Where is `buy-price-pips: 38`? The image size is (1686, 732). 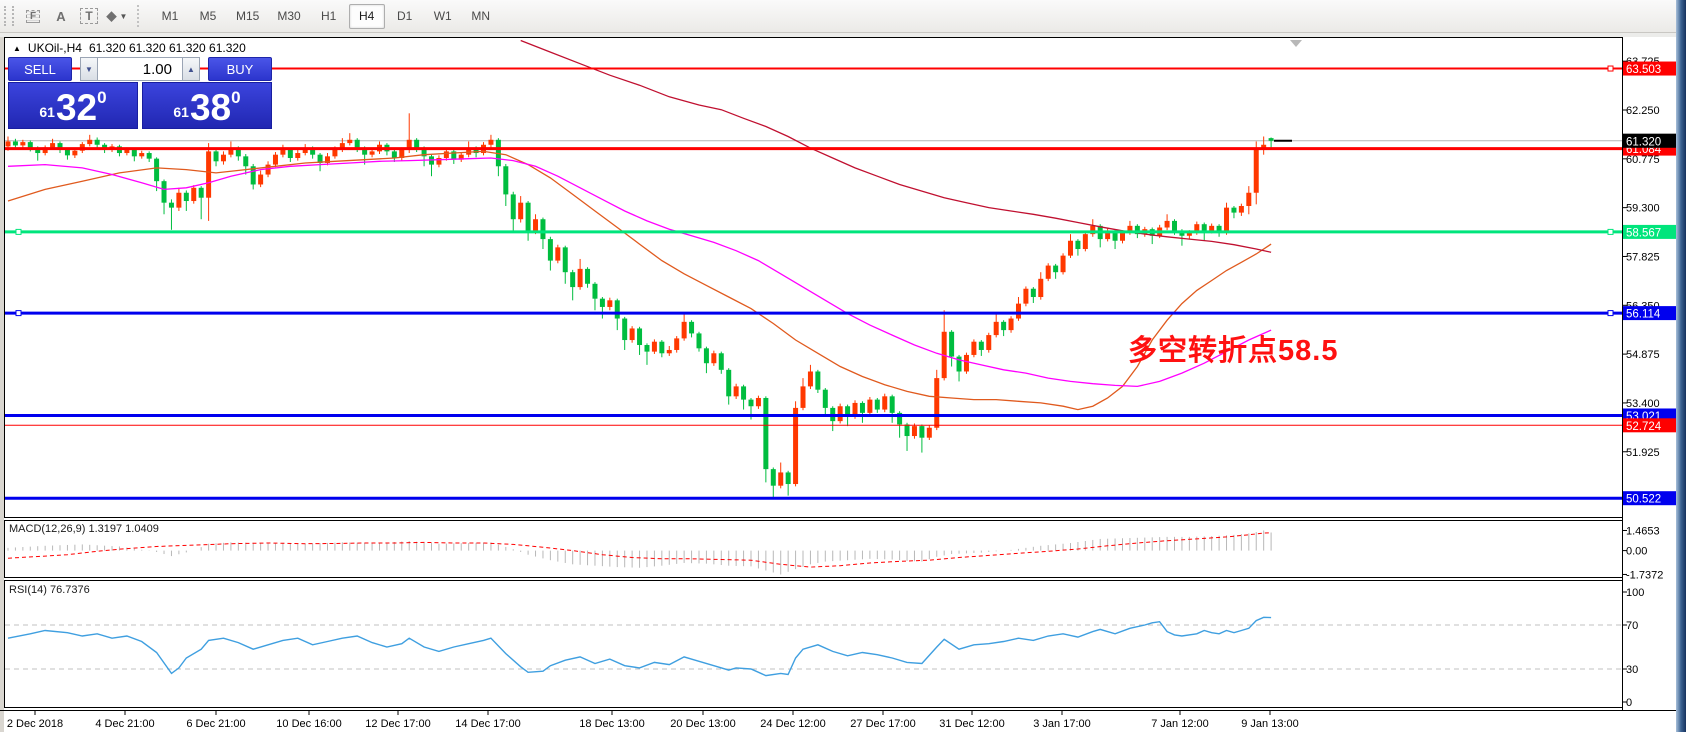 buy-price-pips: 38 is located at coordinates (210, 107).